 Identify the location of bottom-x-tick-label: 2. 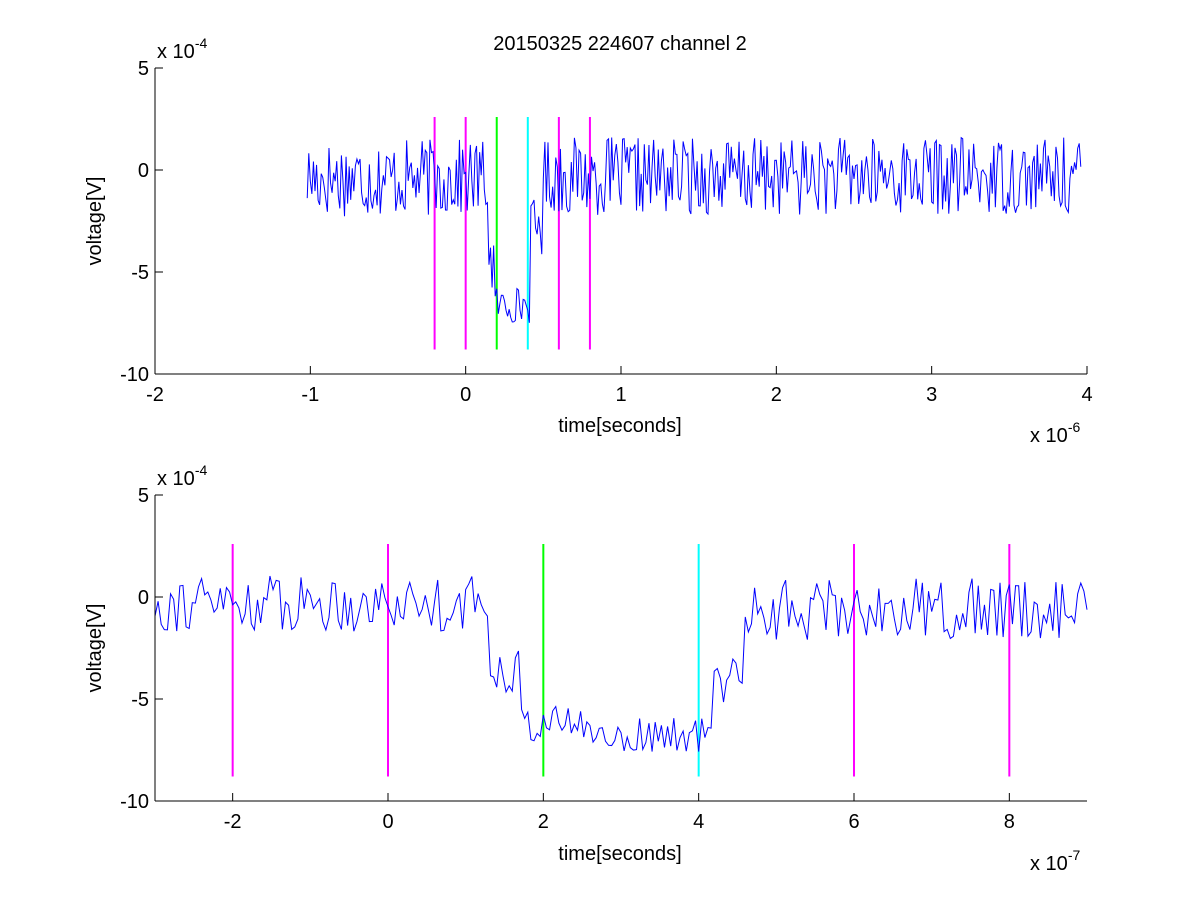
(543, 822).